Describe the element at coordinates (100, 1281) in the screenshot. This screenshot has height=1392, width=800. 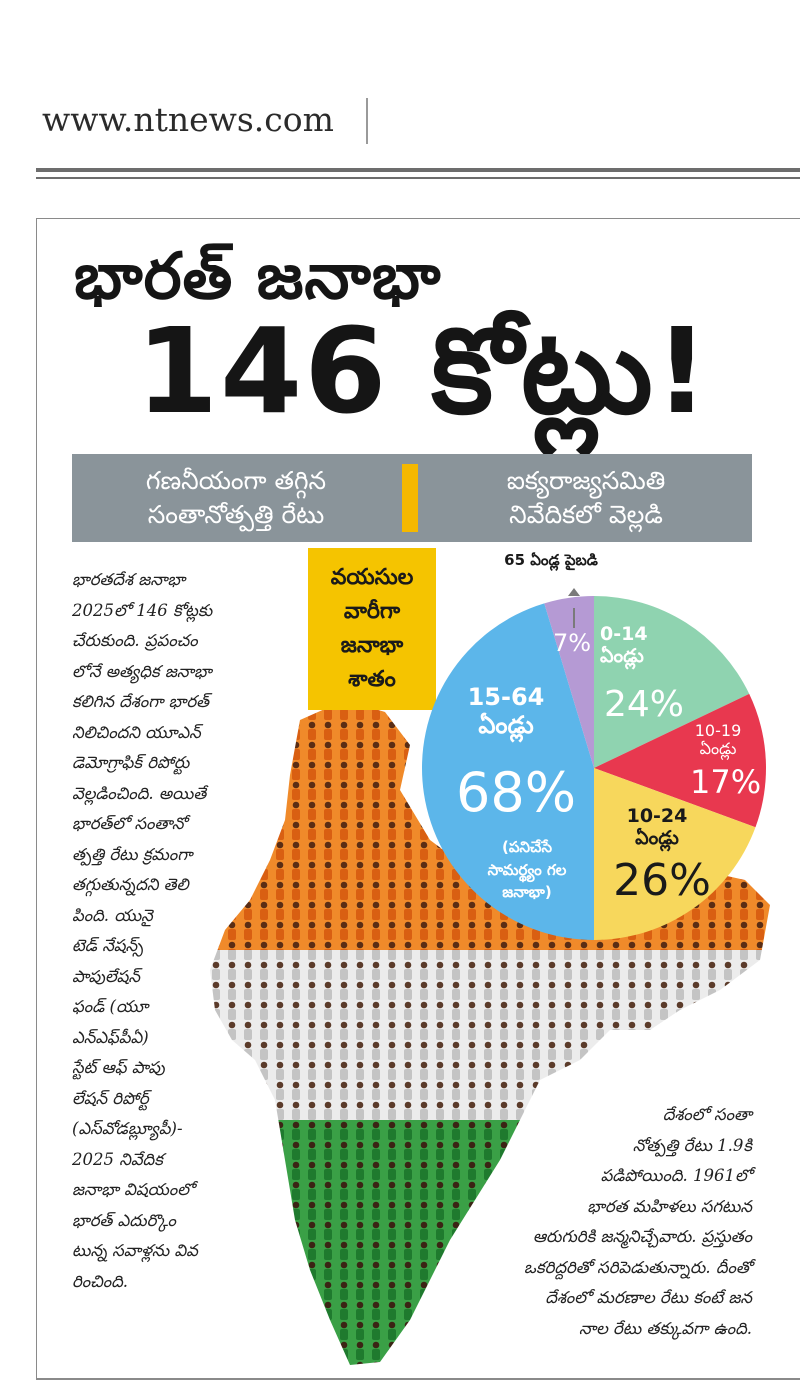
I see `lead-line: రించింది.` at that location.